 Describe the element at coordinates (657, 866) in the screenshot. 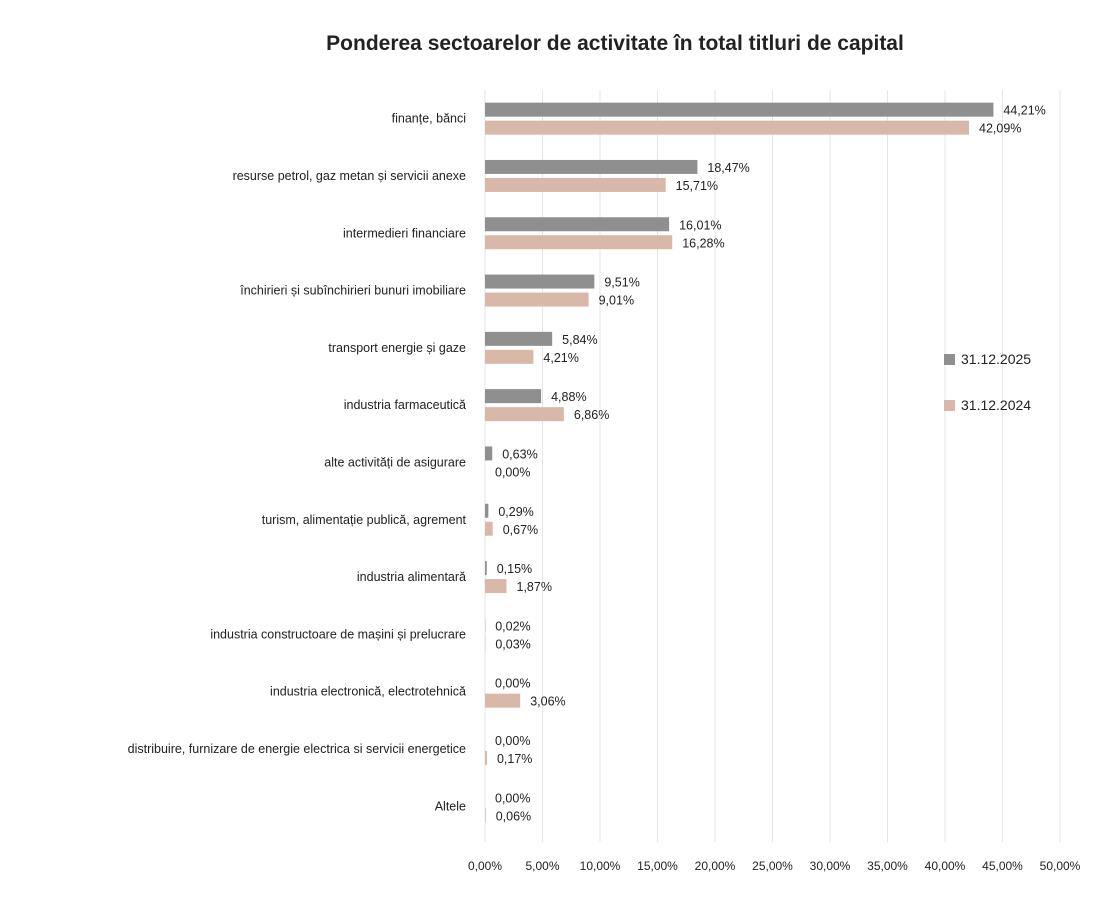

I see `x-tick-label: 15,00%` at that location.